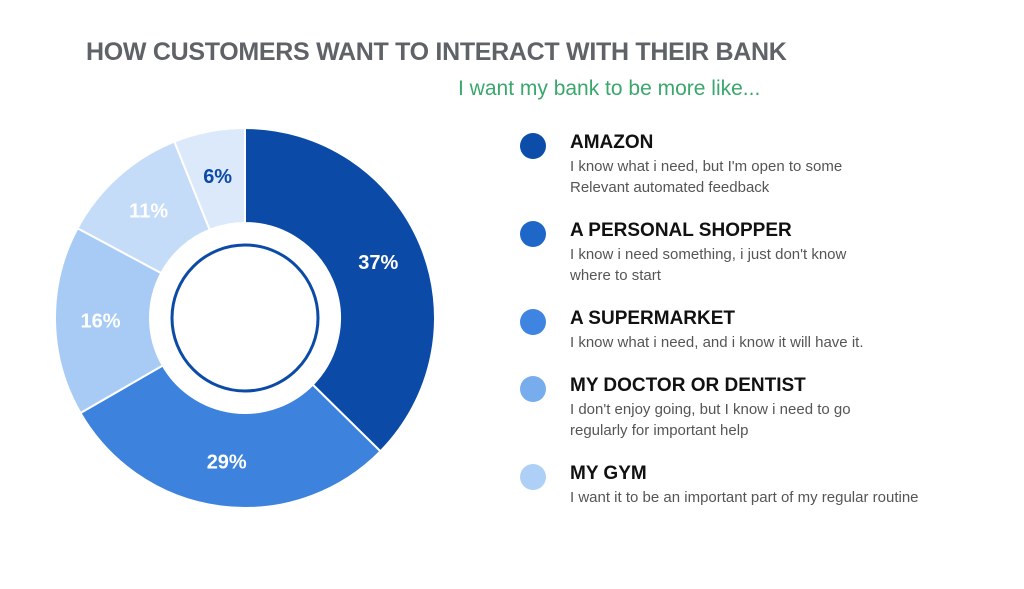 The height and width of the screenshot is (589, 1024). Describe the element at coordinates (101, 321) in the screenshot. I see `slice-value-label: 16%` at that location.